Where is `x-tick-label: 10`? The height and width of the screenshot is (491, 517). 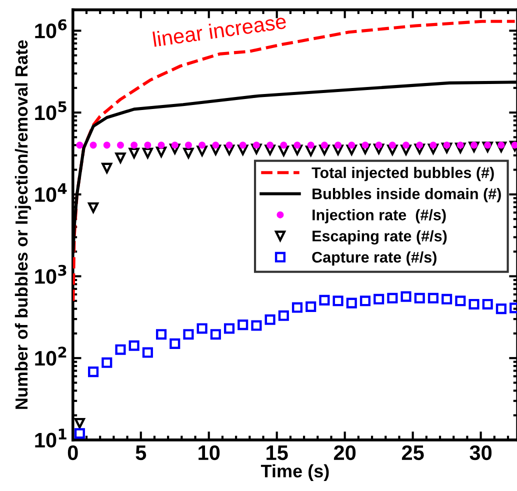 x-tick-label: 10 is located at coordinates (209, 452).